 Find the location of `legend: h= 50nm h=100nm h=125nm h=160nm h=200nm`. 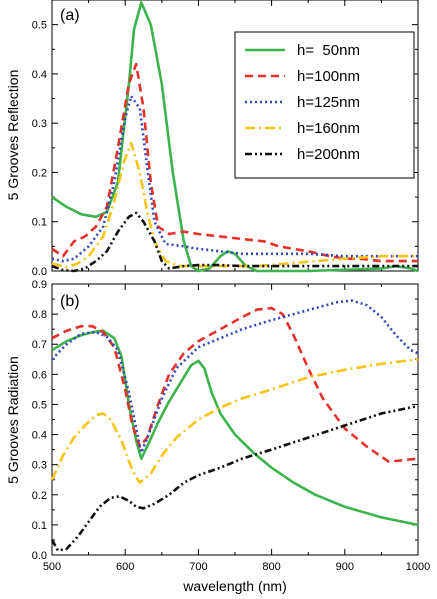

legend: h= 50nm h=100nm h=125nm h=160nm h=200nm is located at coordinates (324, 105).